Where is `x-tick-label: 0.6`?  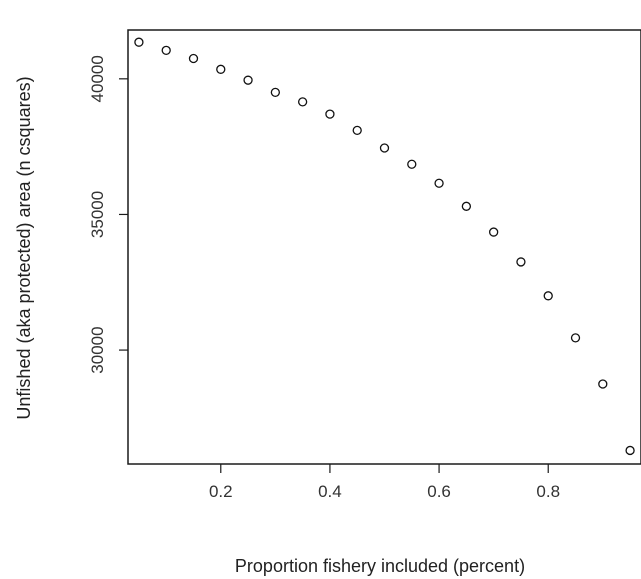 x-tick-label: 0.6 is located at coordinates (439, 491).